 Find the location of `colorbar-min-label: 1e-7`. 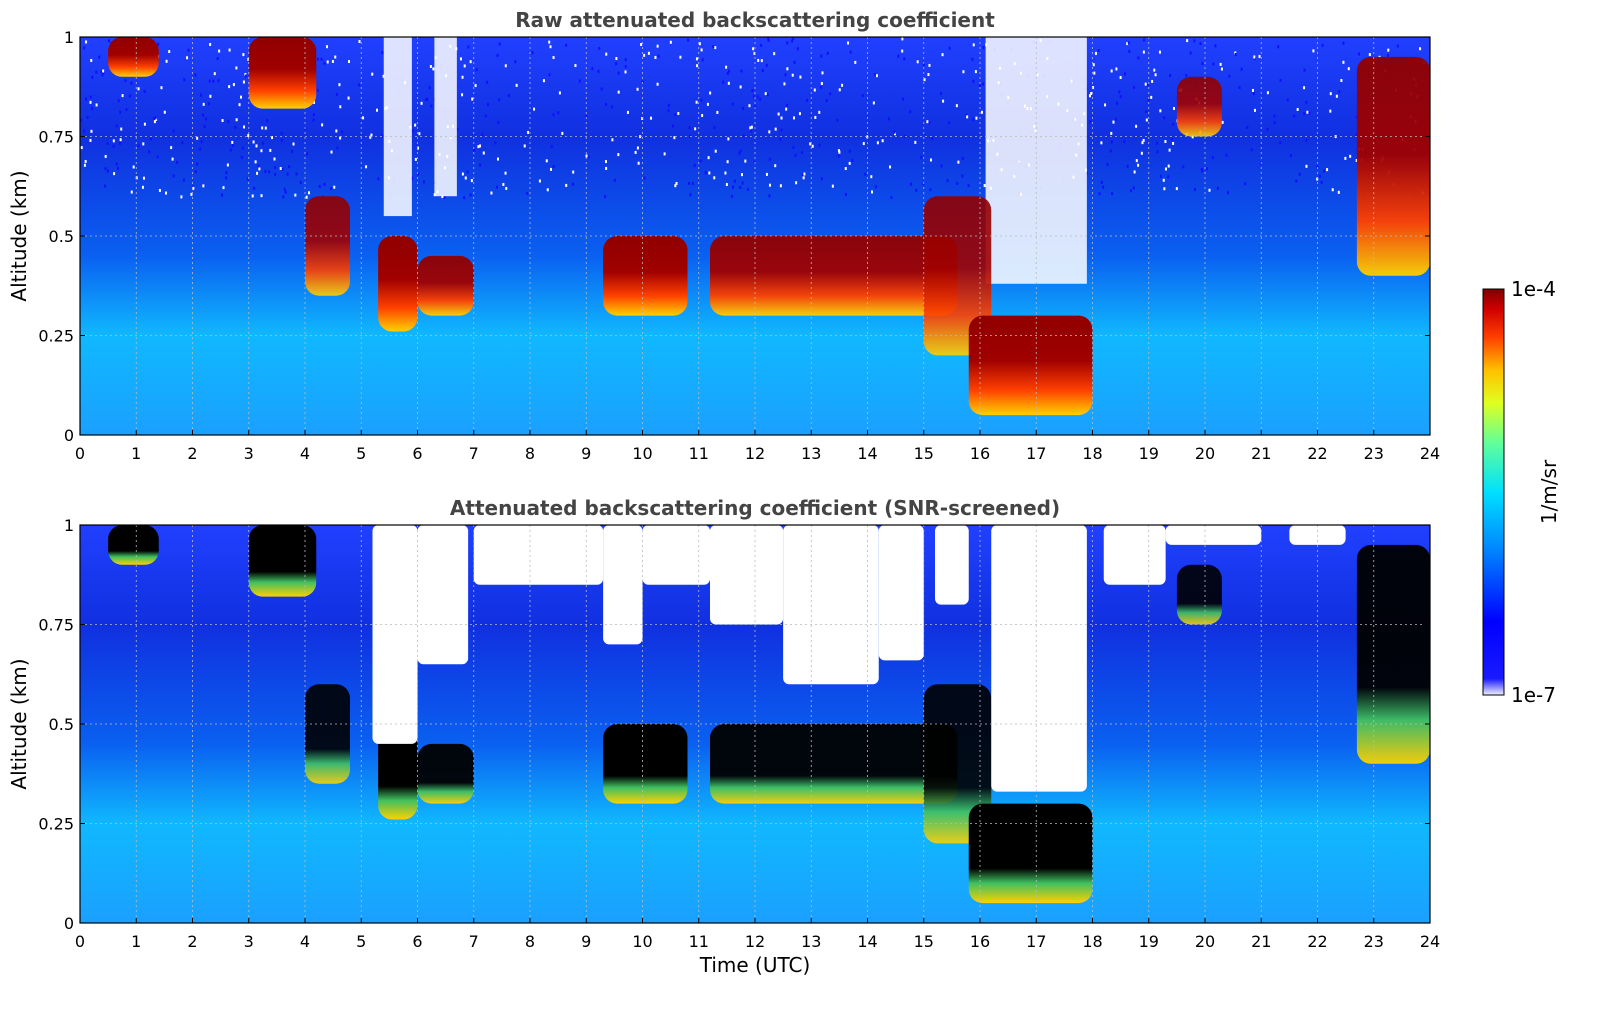

colorbar-min-label: 1e-7 is located at coordinates (1533, 695).